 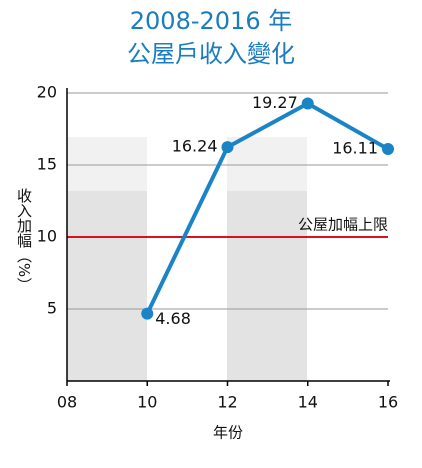 What do you see at coordinates (47, 92) in the screenshot?
I see `y-tick-label: 20` at bounding box center [47, 92].